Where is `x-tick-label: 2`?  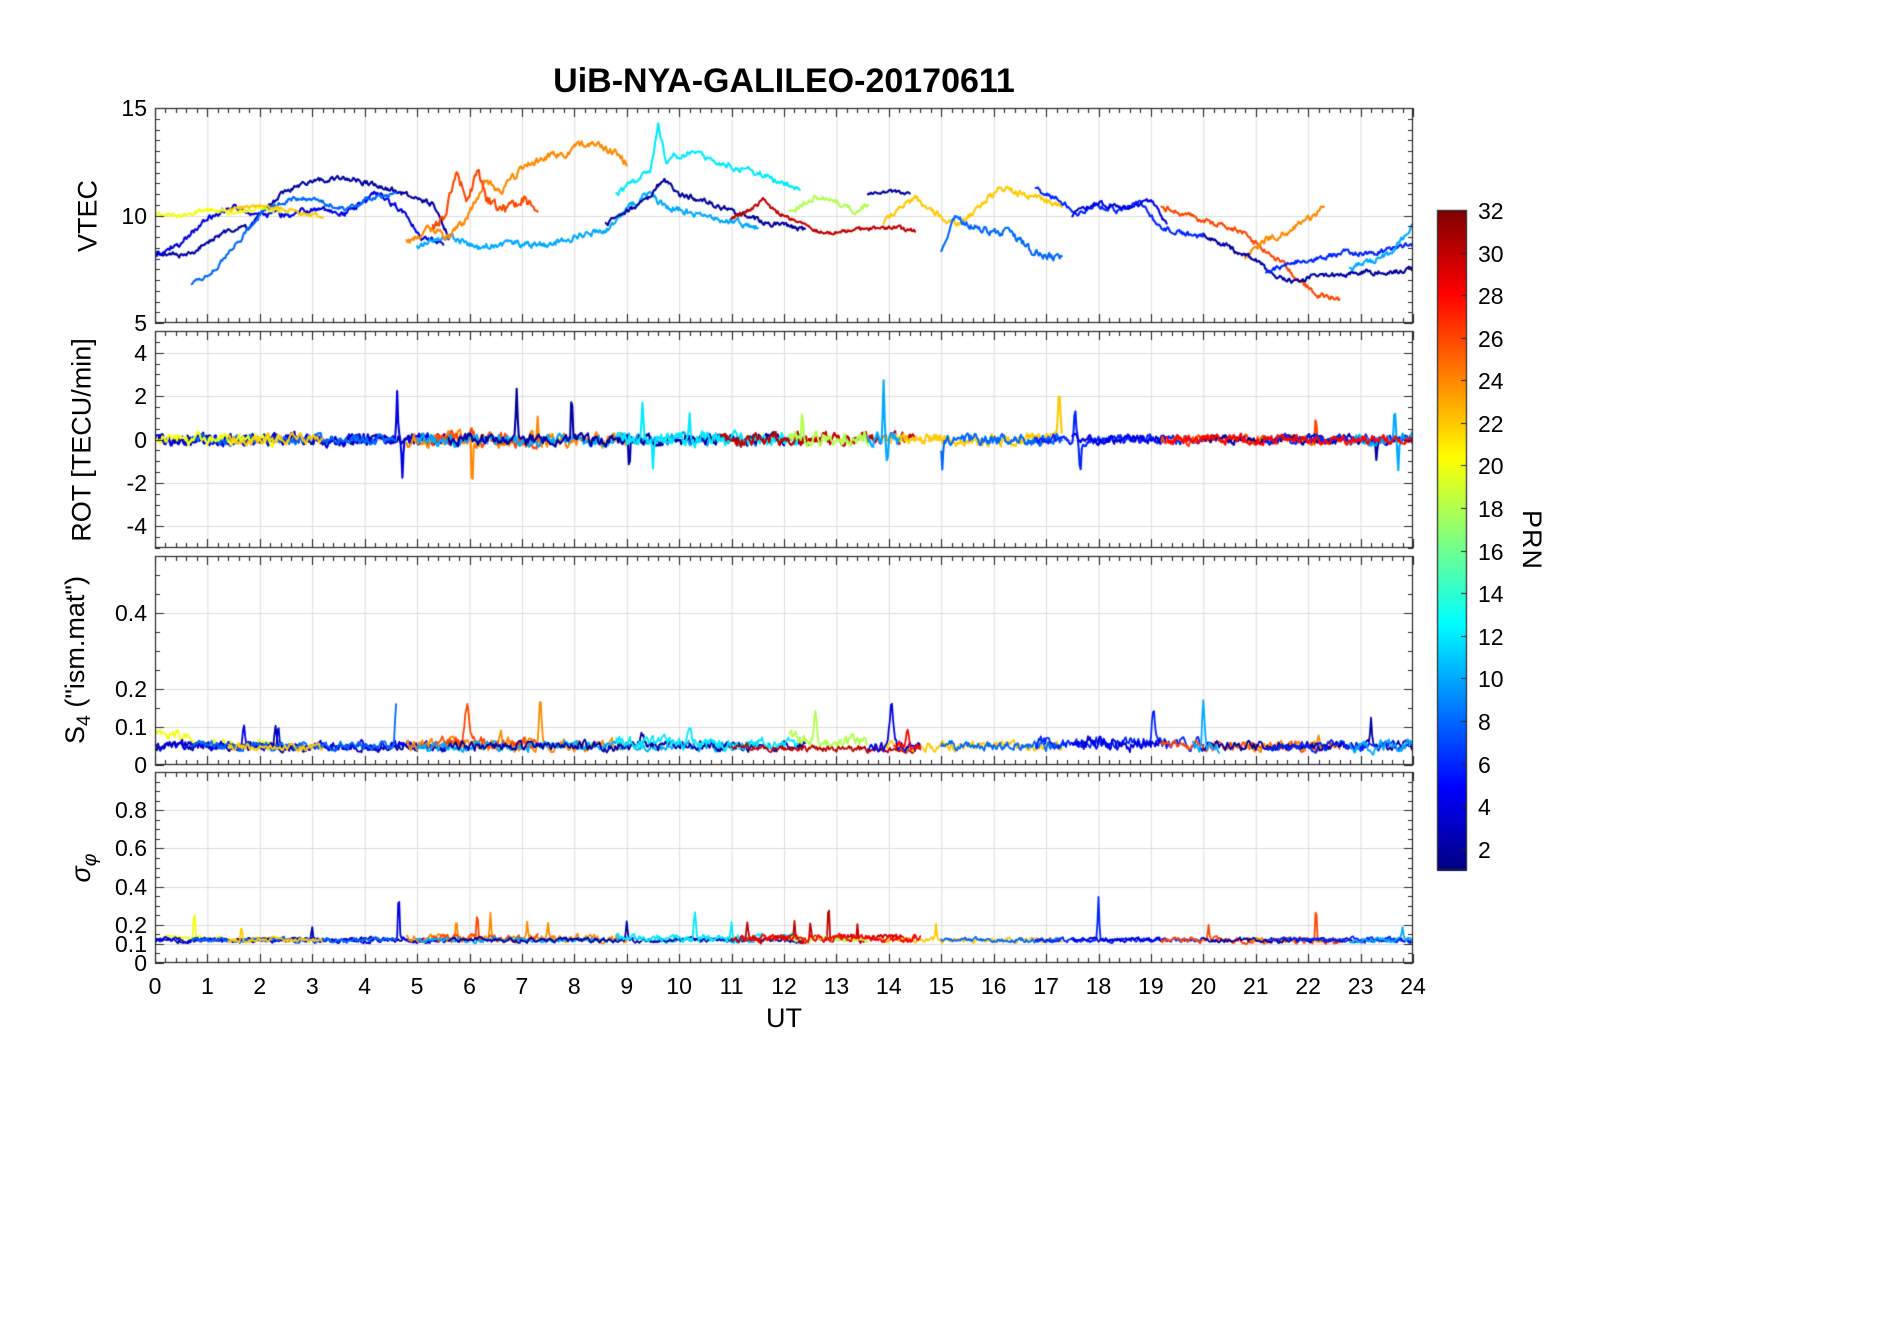 x-tick-label: 2 is located at coordinates (260, 986).